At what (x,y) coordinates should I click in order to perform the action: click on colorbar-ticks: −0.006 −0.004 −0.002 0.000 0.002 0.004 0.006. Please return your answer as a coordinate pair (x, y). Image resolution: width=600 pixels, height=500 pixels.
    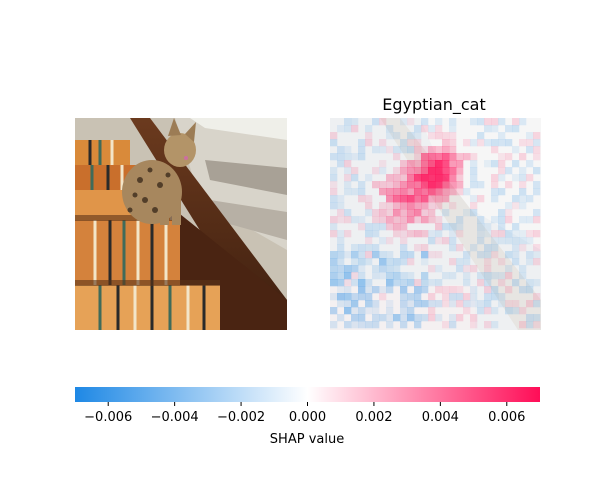
    Looking at the image, I should click on (304, 413).